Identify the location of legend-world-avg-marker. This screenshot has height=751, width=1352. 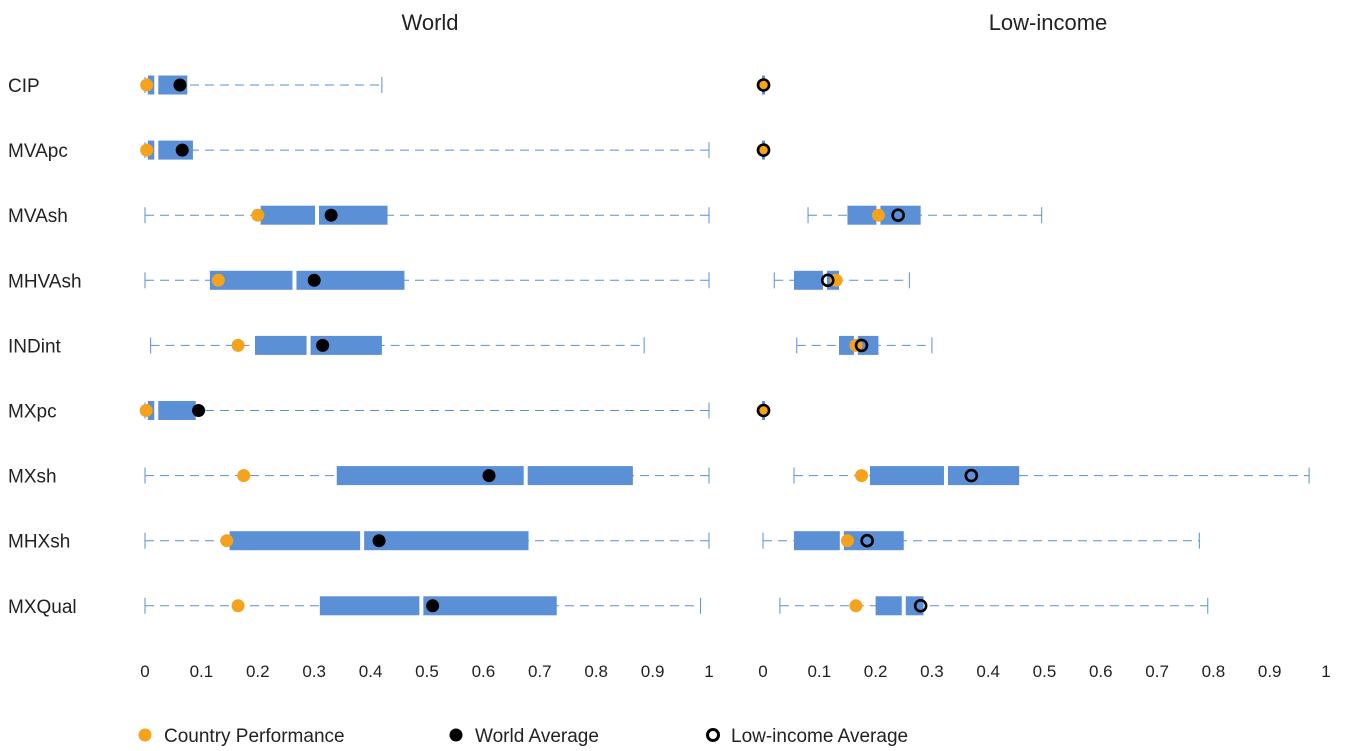
(456, 735).